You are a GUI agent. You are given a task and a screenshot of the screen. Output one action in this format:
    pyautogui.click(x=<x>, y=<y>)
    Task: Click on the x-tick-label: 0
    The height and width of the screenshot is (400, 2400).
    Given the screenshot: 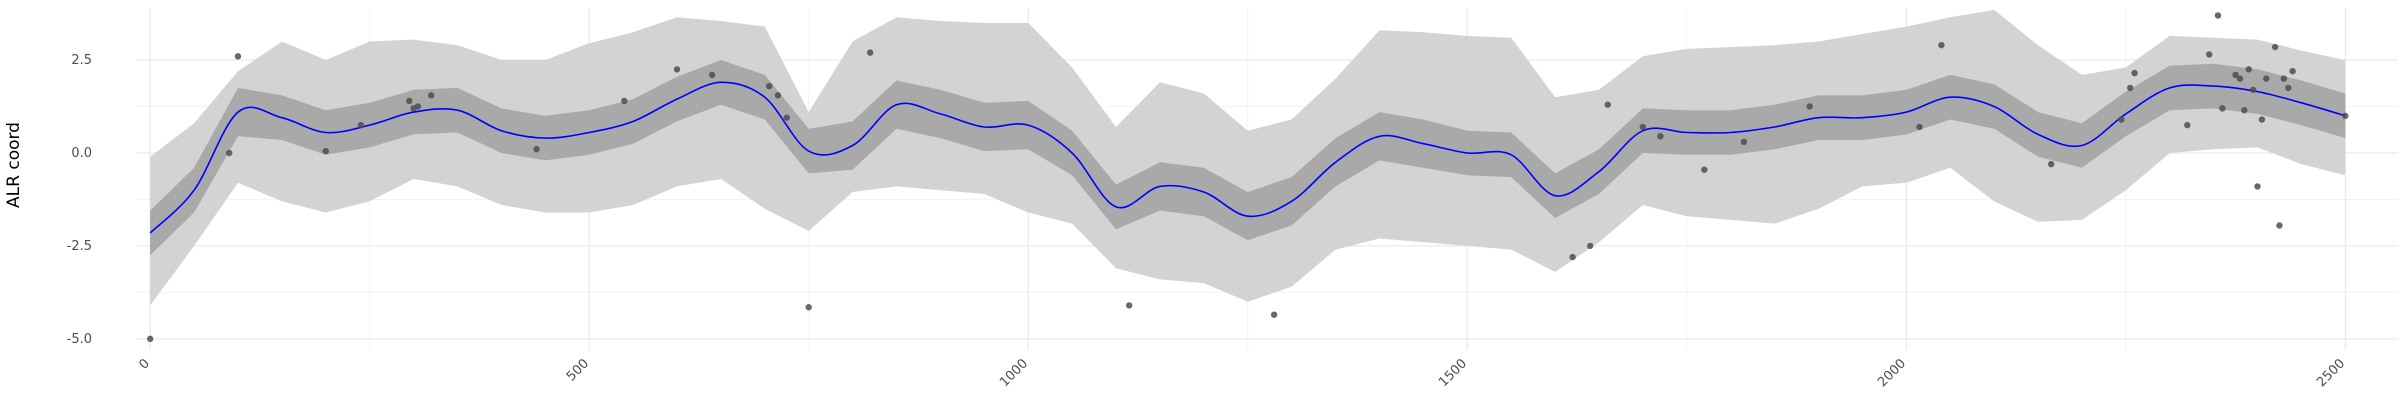 What is the action you would take?
    pyautogui.click(x=145, y=364)
    